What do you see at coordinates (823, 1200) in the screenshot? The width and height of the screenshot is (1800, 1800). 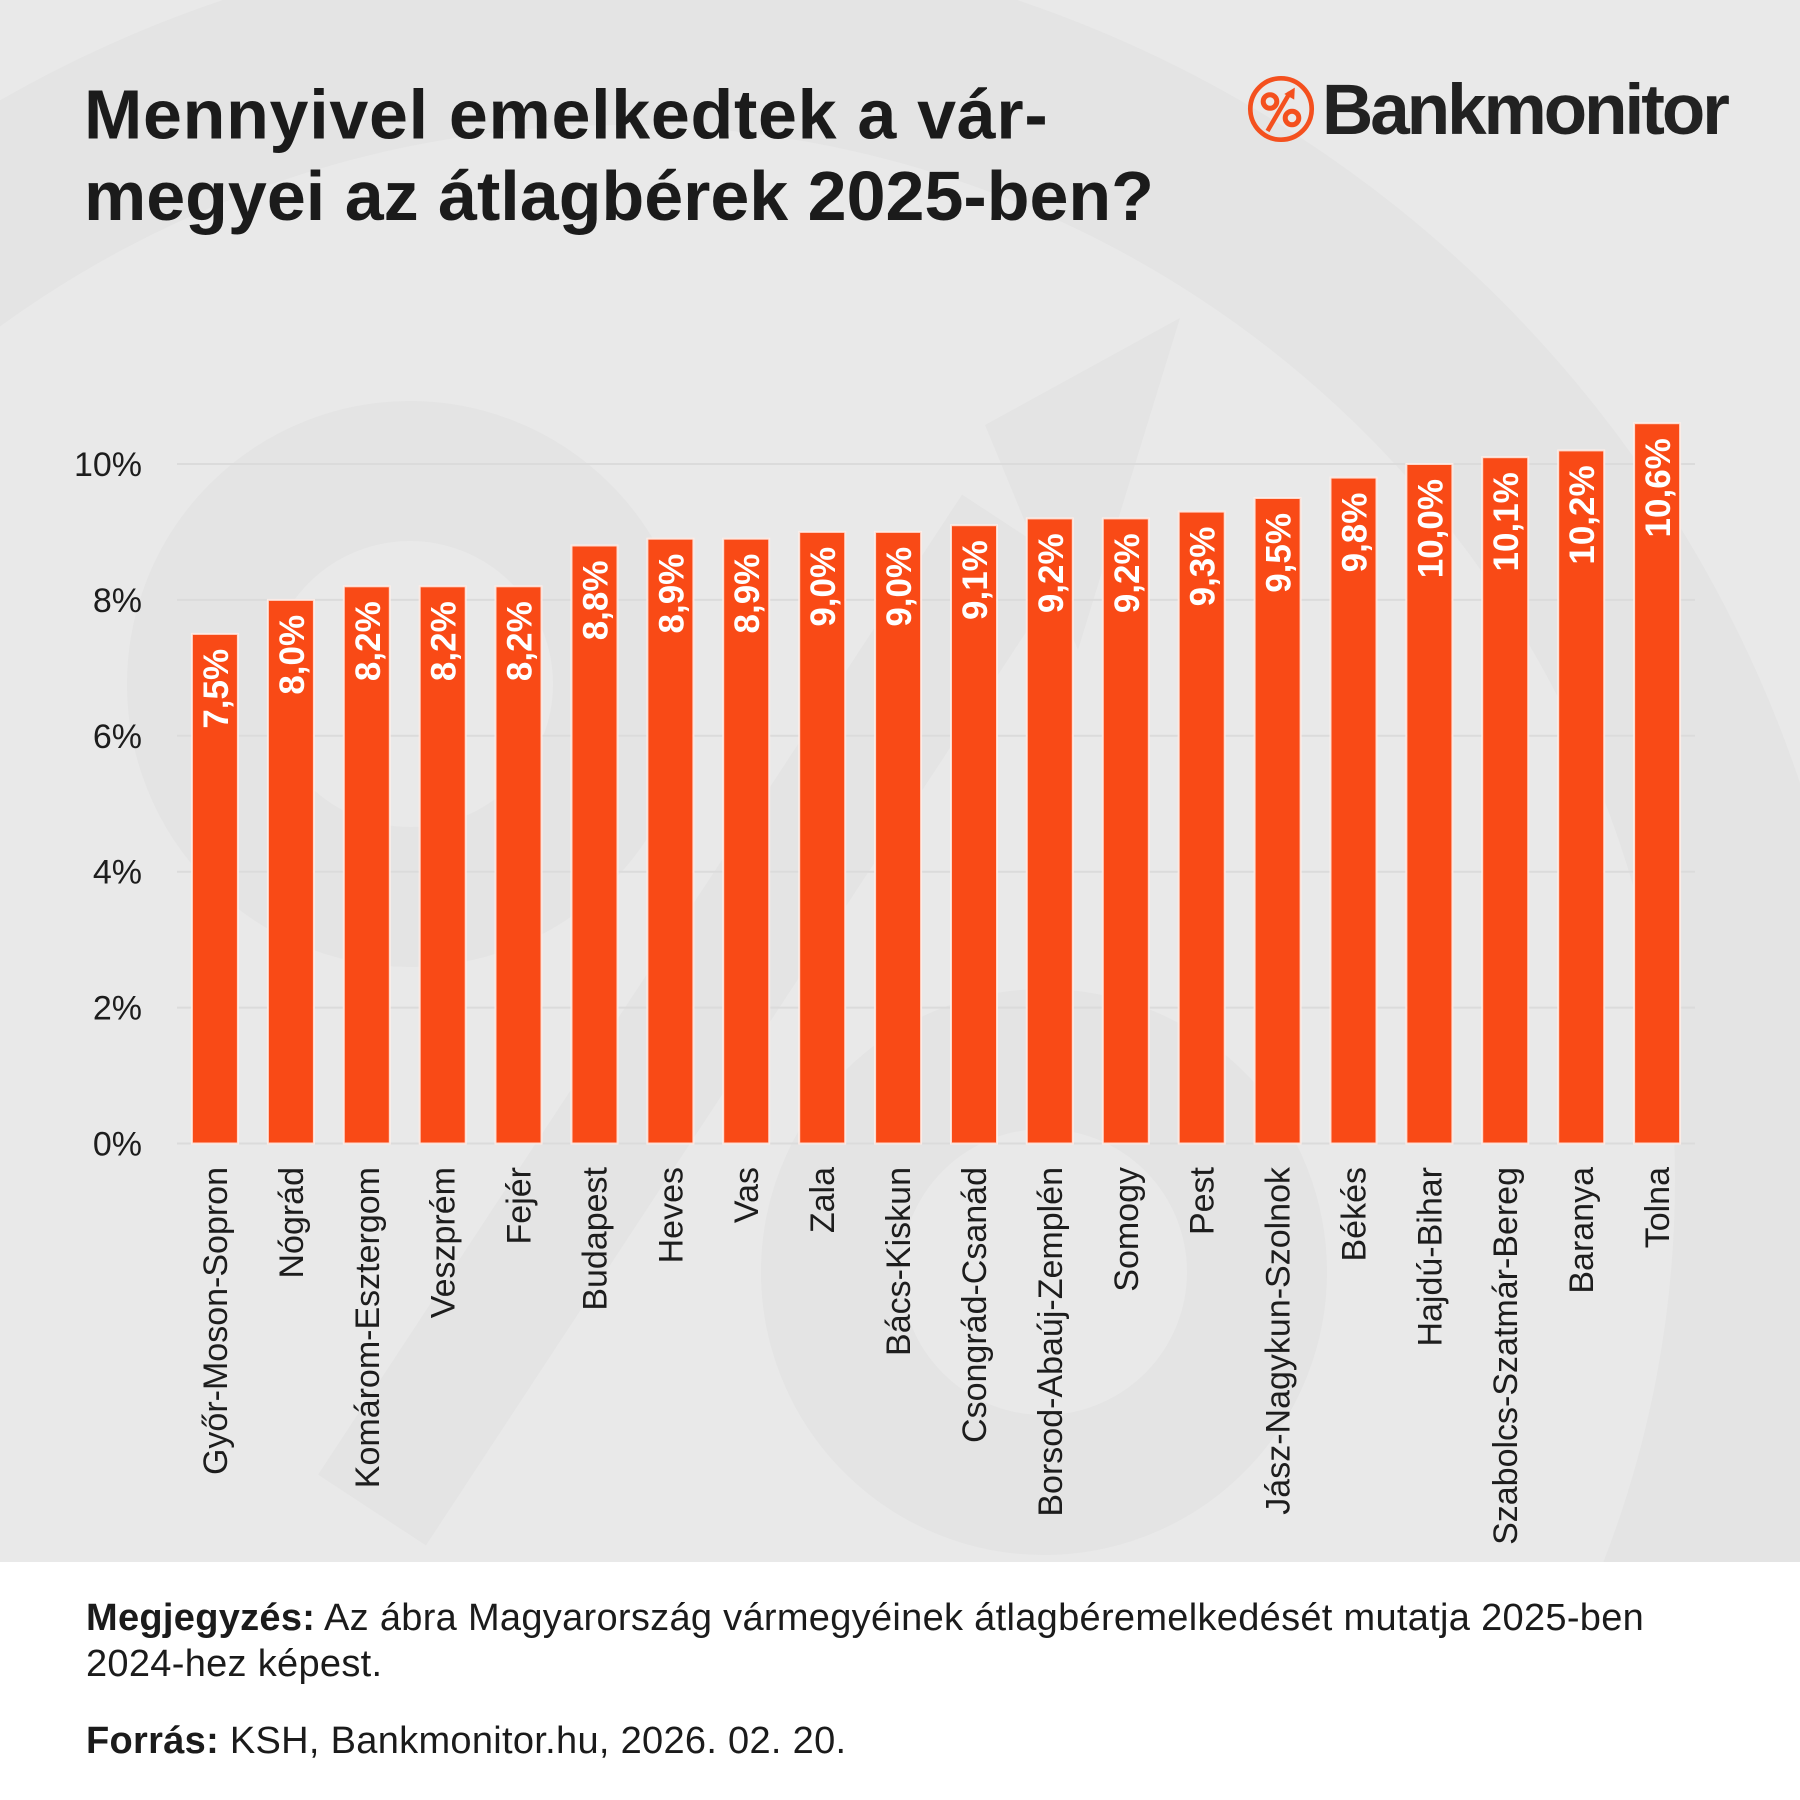 I see `svg-text: Zala` at bounding box center [823, 1200].